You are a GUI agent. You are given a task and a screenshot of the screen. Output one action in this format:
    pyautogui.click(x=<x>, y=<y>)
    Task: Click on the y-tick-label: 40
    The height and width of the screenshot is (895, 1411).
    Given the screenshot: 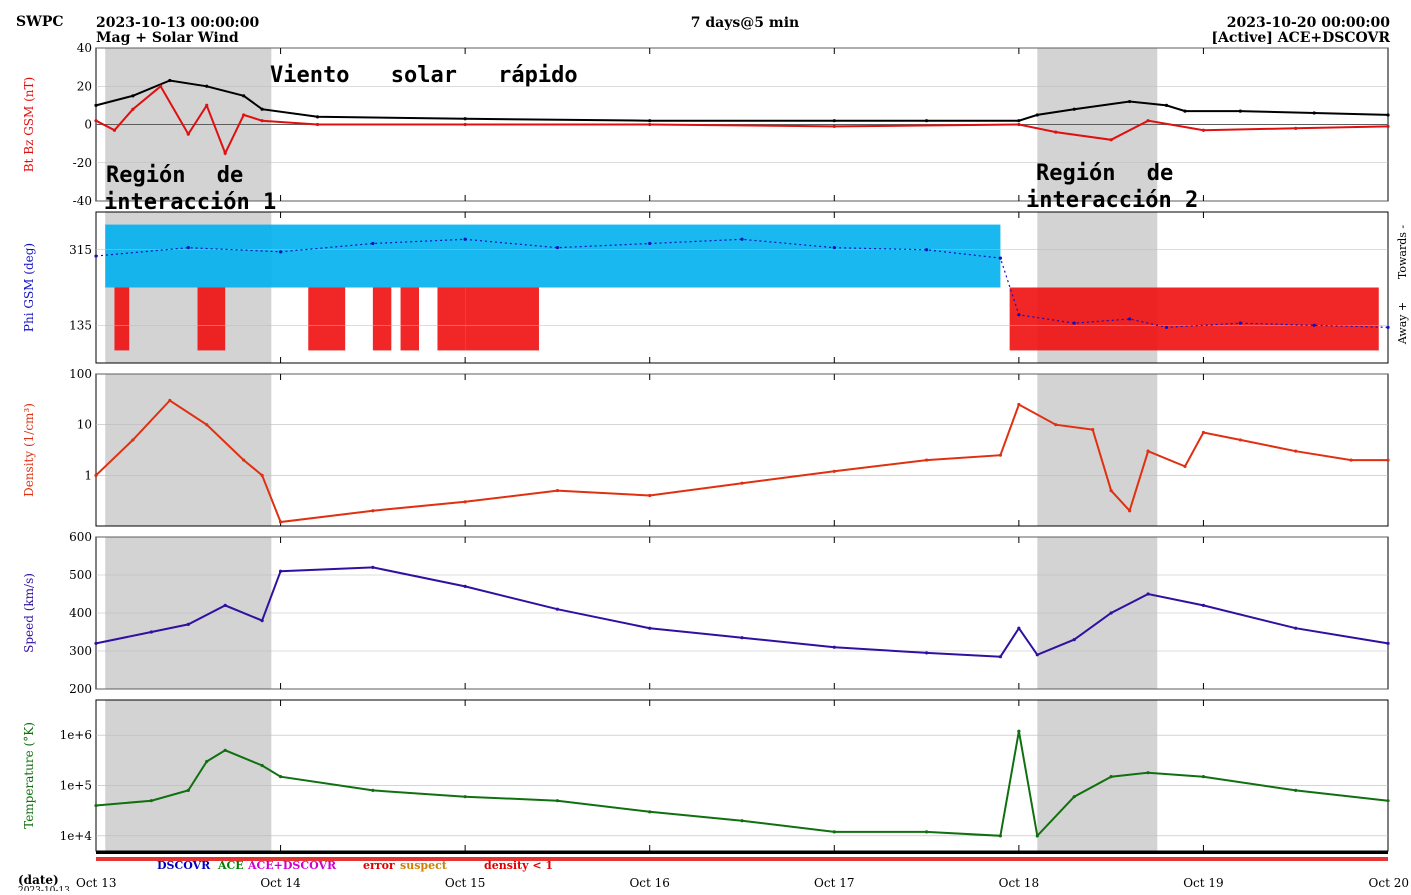 What is the action you would take?
    pyautogui.click(x=84, y=48)
    